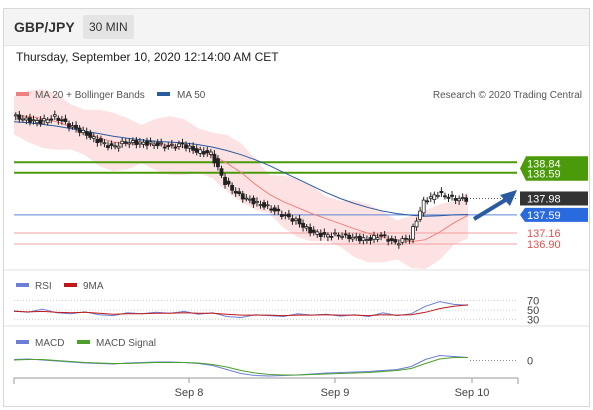 The width and height of the screenshot is (593, 410). What do you see at coordinates (296, 27) in the screenshot?
I see `chart-header: GBP/JPY 30 MIN` at bounding box center [296, 27].